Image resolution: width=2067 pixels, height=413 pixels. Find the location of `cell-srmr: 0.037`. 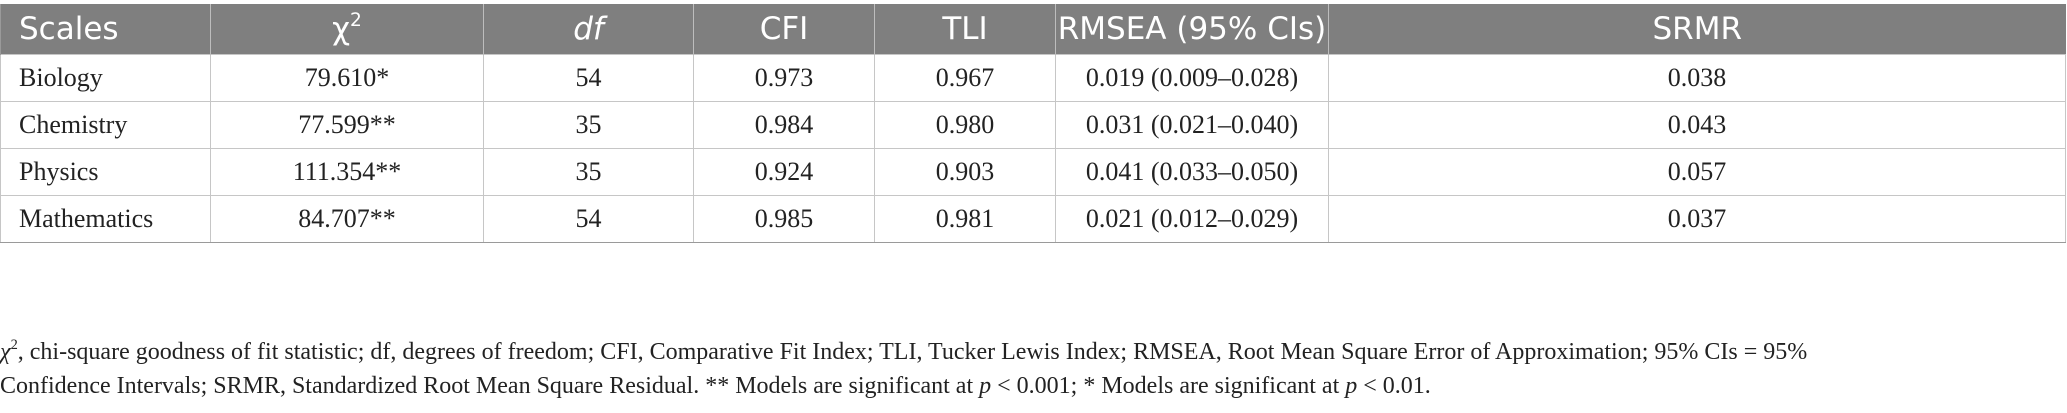

cell-srmr: 0.037 is located at coordinates (1697, 219).